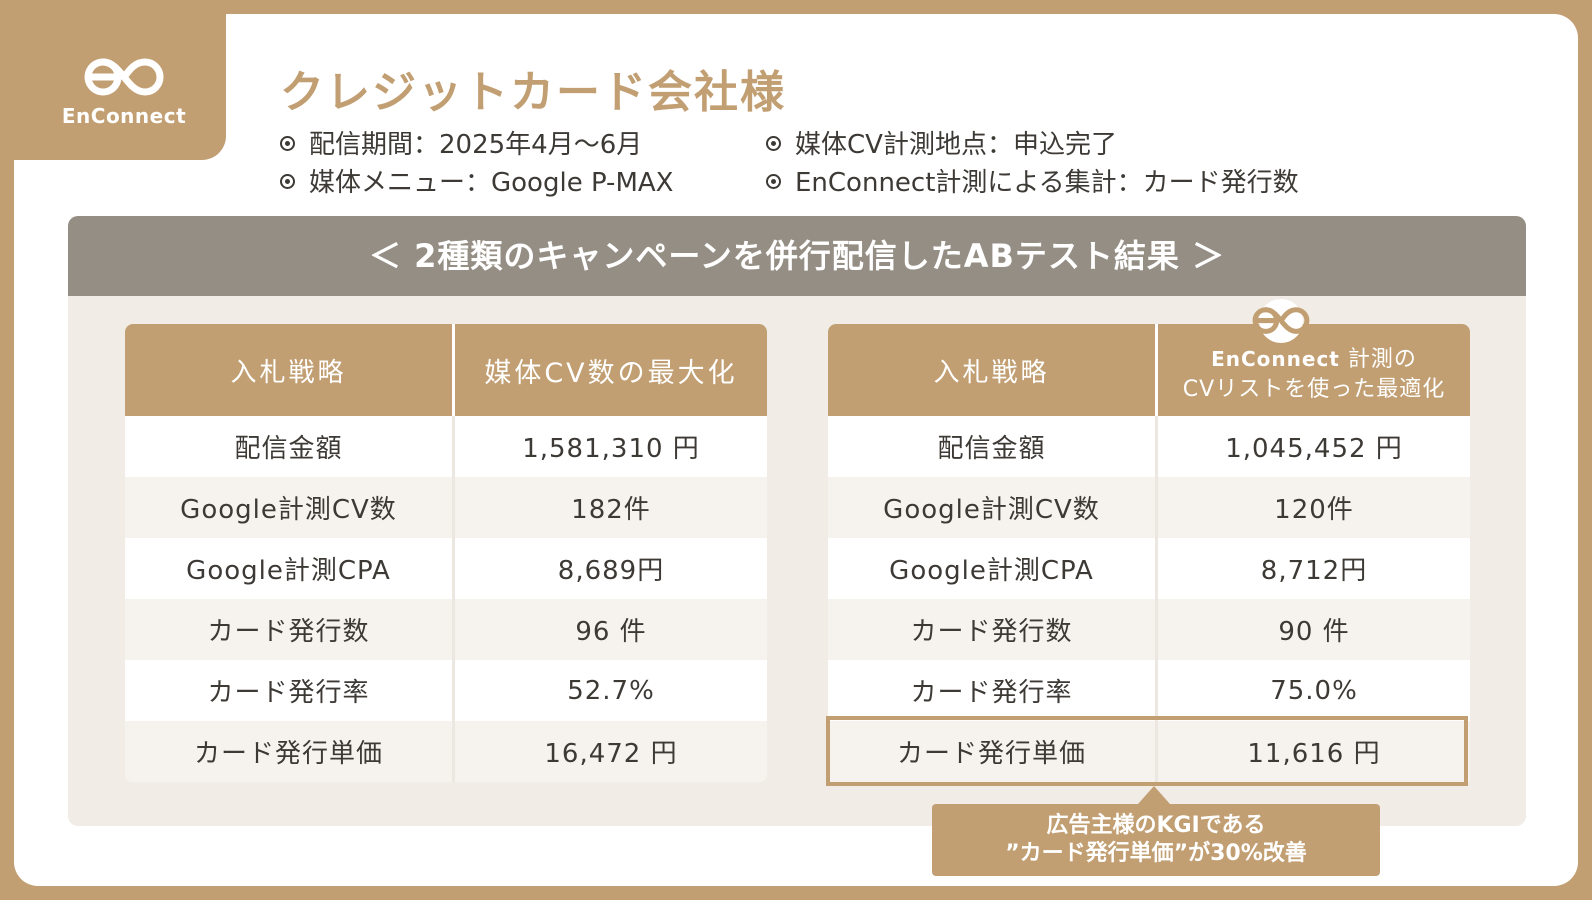 The width and height of the screenshot is (1592, 900). I want to click on logo-tab: EnConnect, so click(120, 87).